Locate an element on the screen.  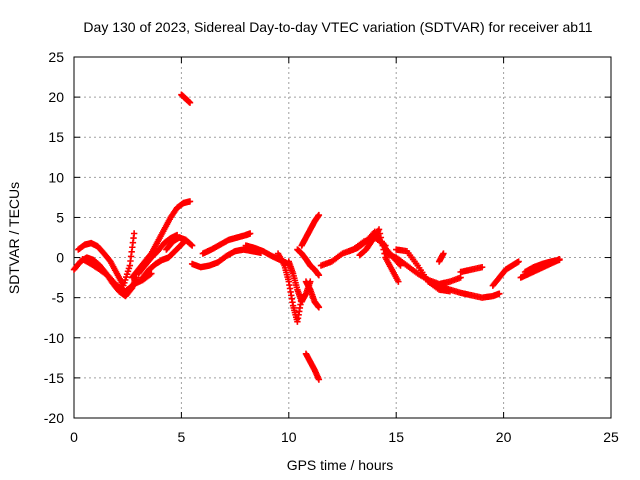
y-tick-label: 25 is located at coordinates (56, 57).